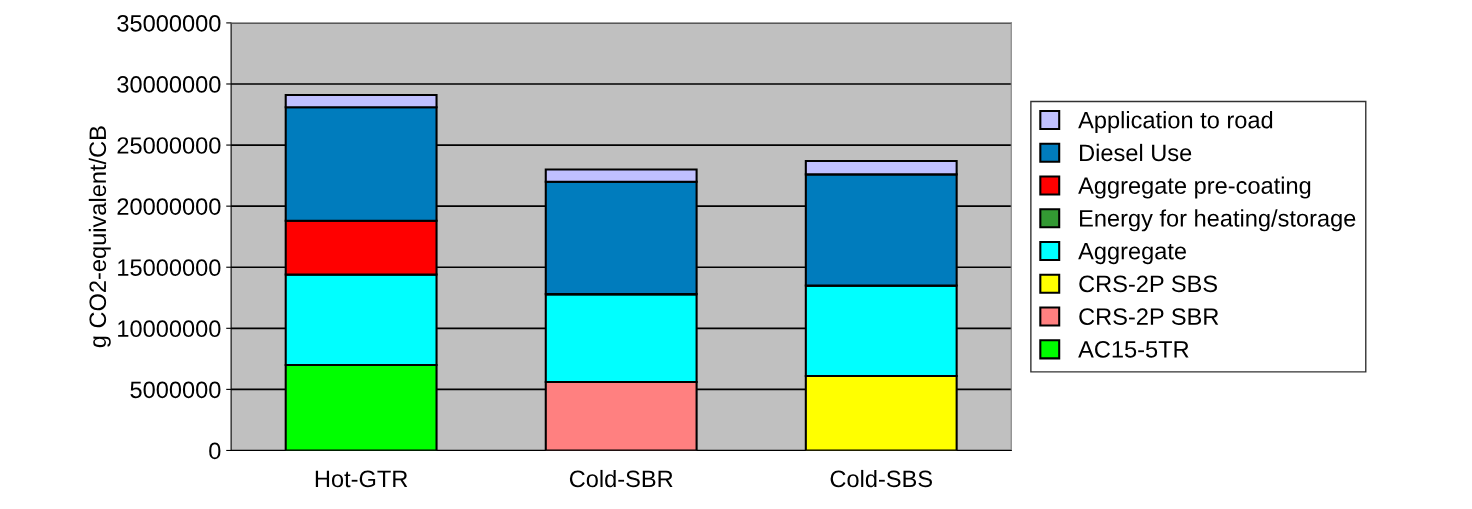  I want to click on y-axis-title: g CO2-equivalent/CB, so click(99, 237).